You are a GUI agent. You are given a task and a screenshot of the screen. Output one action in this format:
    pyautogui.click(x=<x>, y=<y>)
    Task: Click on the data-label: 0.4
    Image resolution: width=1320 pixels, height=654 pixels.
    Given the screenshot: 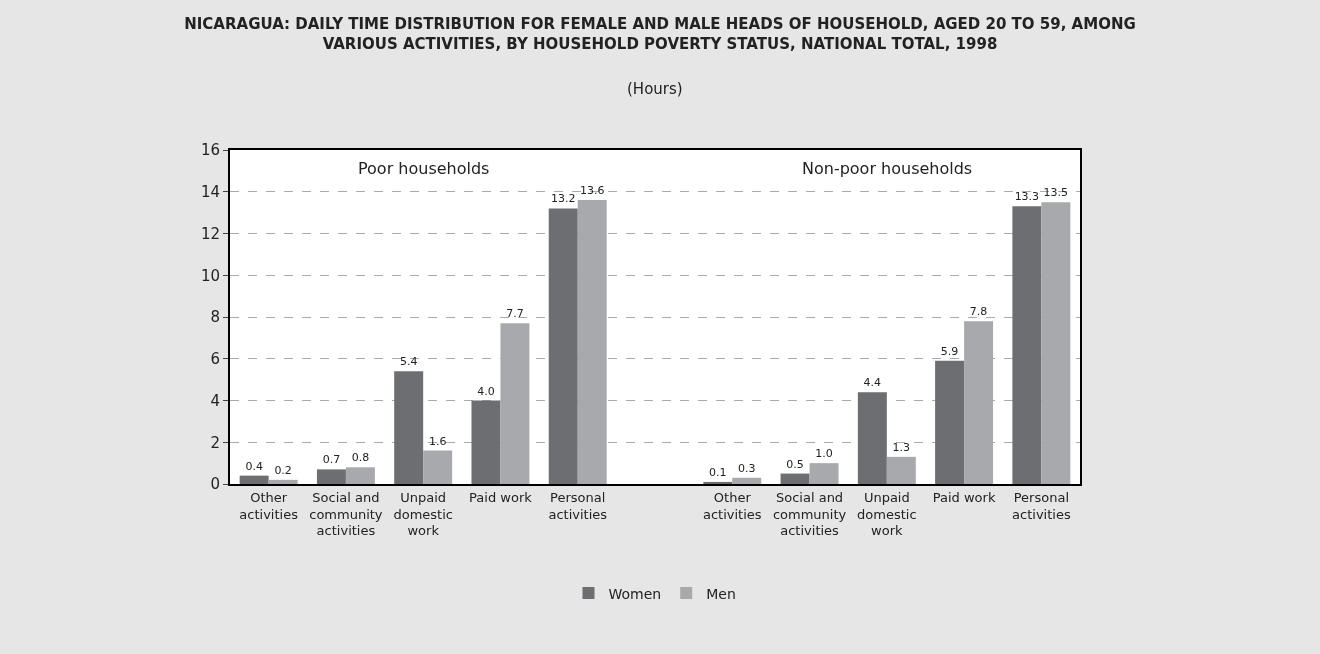 What is the action you would take?
    pyautogui.click(x=254, y=466)
    